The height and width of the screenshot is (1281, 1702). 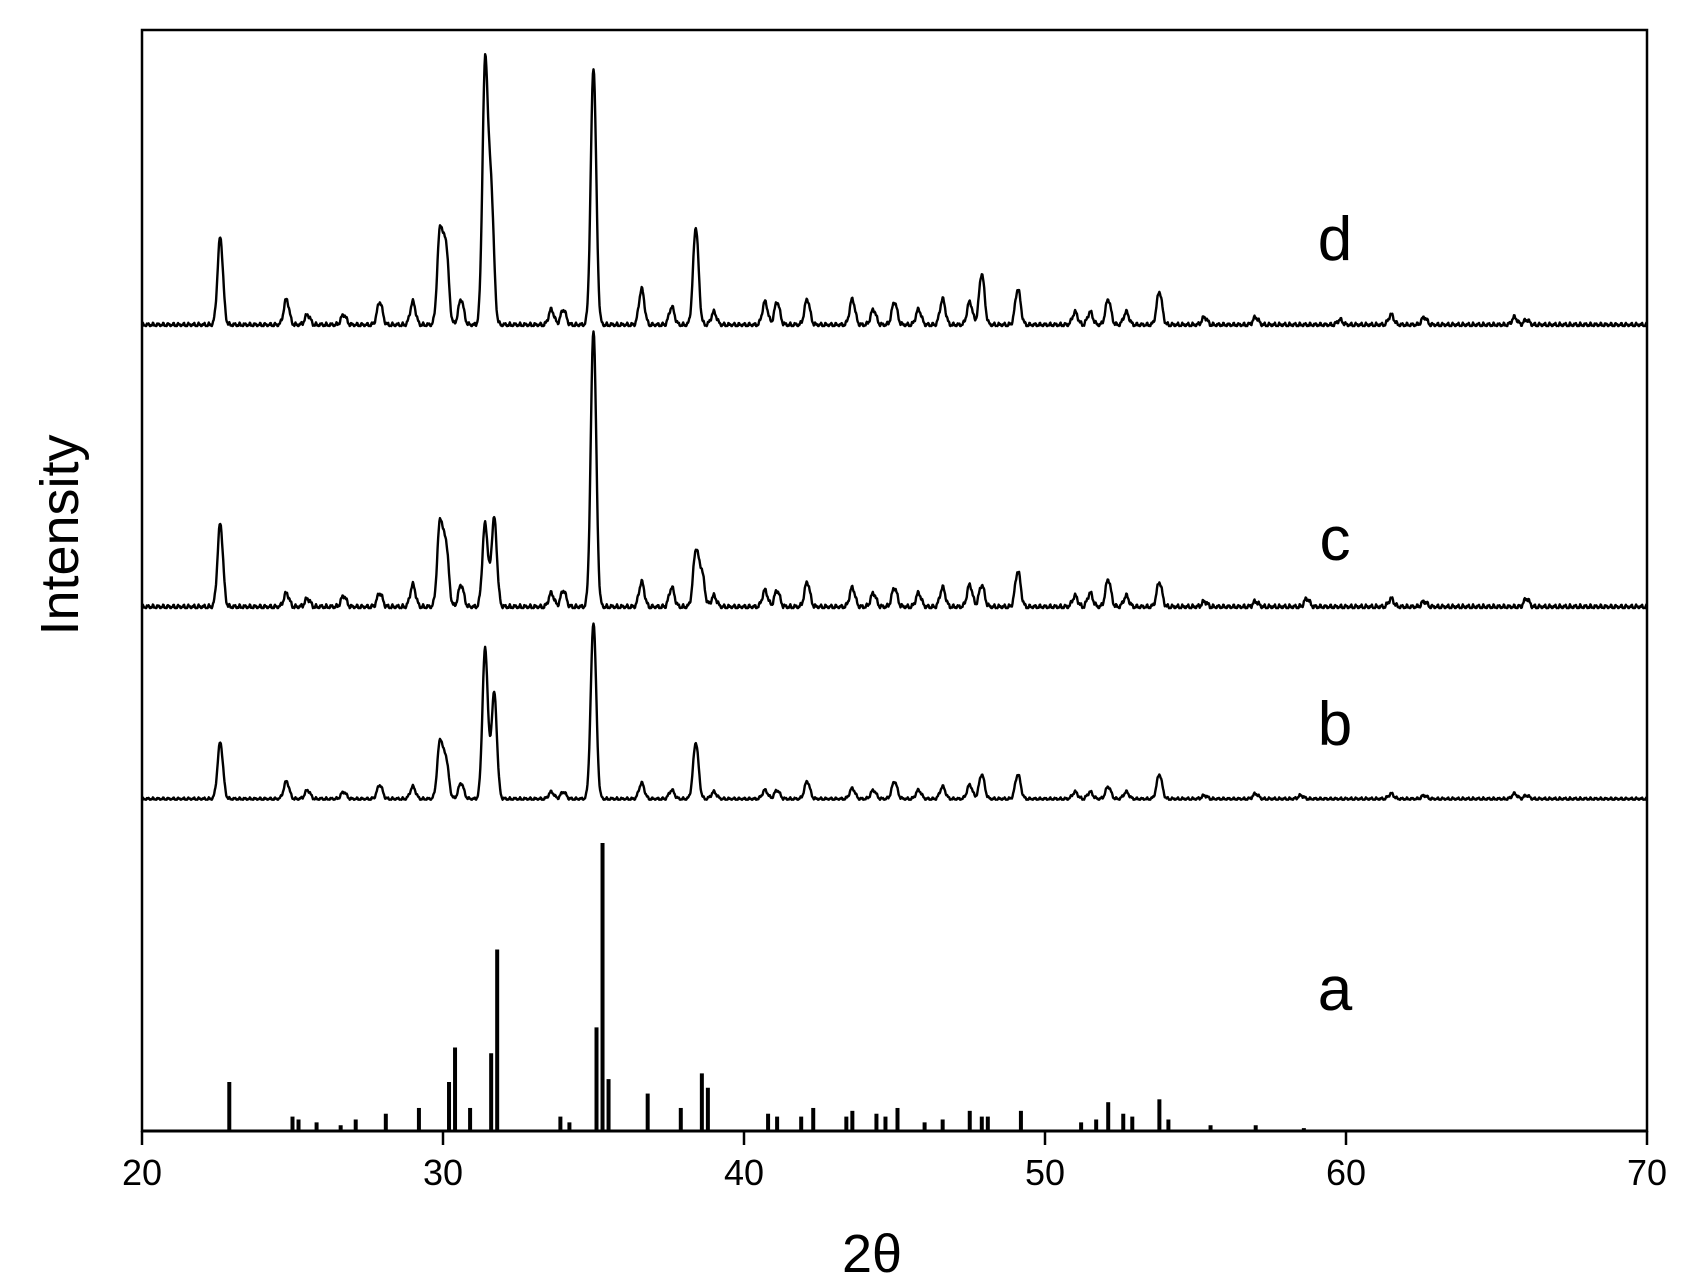 What do you see at coordinates (744, 1172) in the screenshot?
I see `x-tick-label: 40` at bounding box center [744, 1172].